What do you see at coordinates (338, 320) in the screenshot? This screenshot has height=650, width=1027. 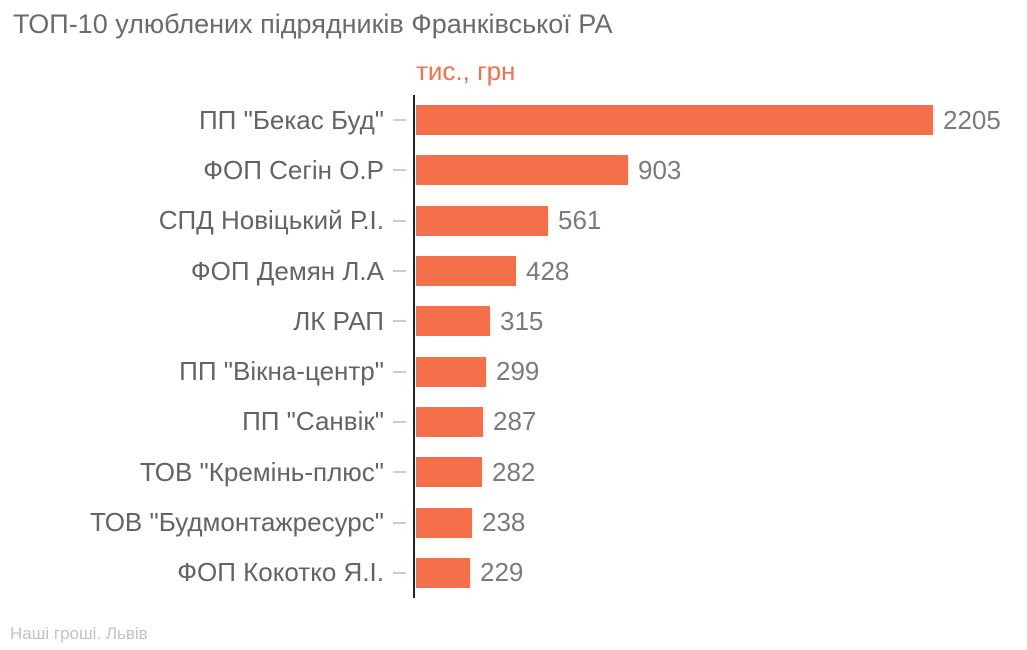 I see `category-label: ЛК РАП` at bounding box center [338, 320].